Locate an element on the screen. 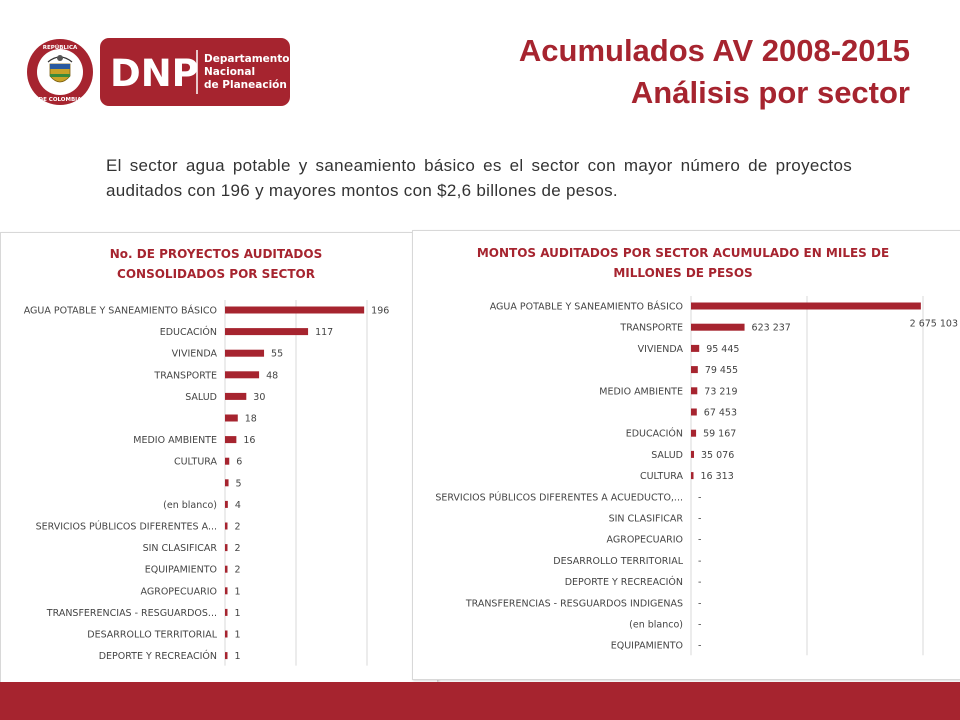  value-label: 55 is located at coordinates (277, 354).